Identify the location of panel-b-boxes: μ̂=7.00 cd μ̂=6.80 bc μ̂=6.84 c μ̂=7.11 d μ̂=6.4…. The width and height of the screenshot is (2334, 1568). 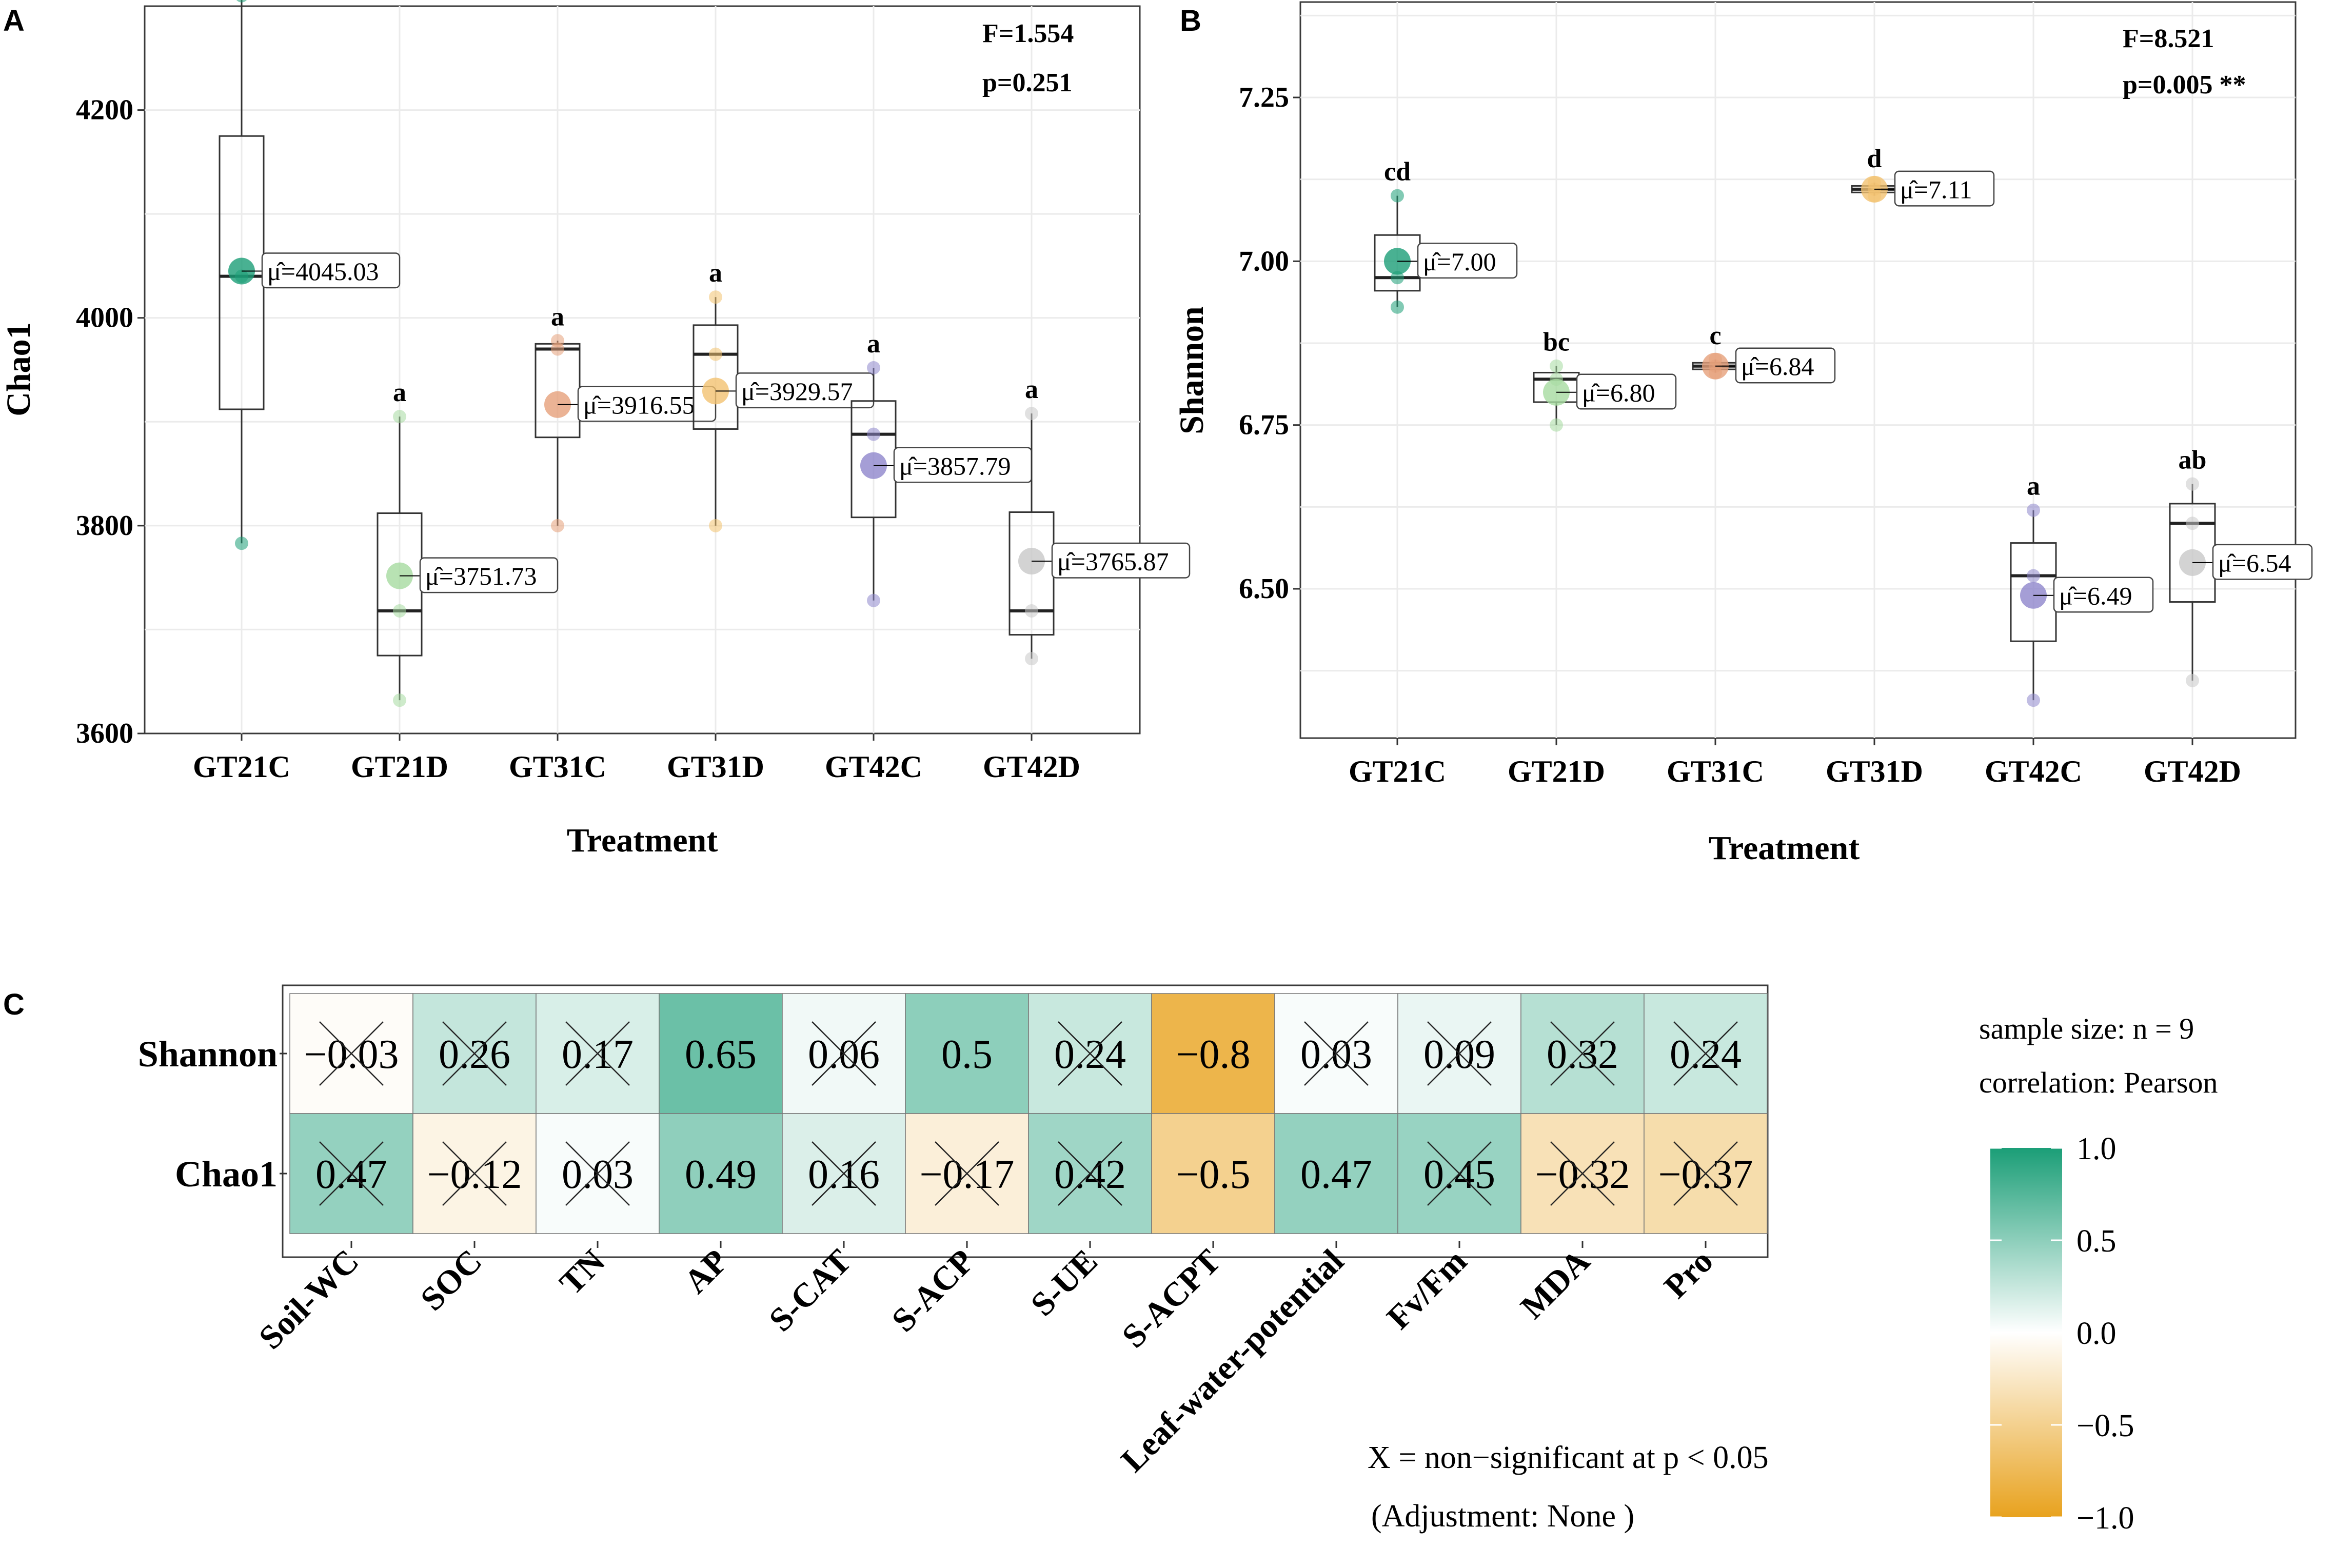
(1843, 425).